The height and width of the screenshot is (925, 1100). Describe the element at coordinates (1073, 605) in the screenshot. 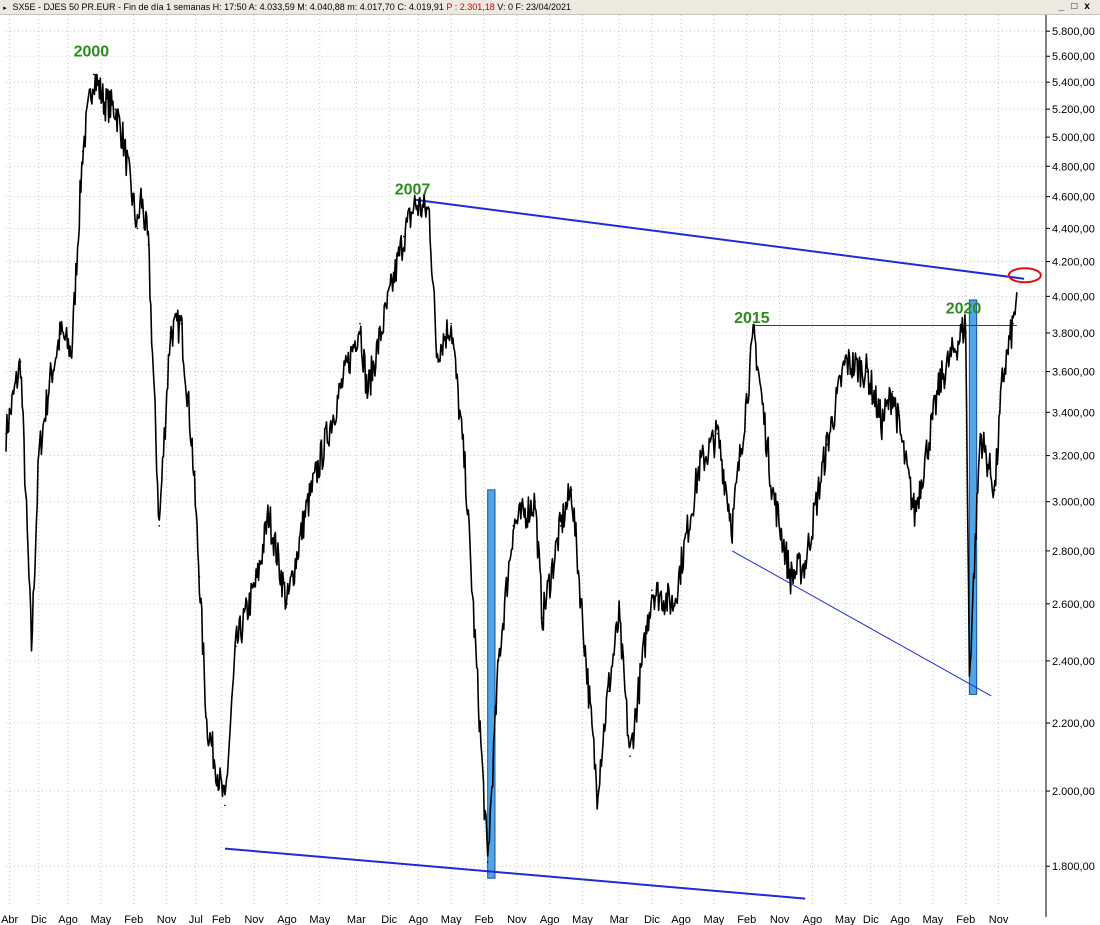

I see `y-tick-label: 2.600,00` at that location.